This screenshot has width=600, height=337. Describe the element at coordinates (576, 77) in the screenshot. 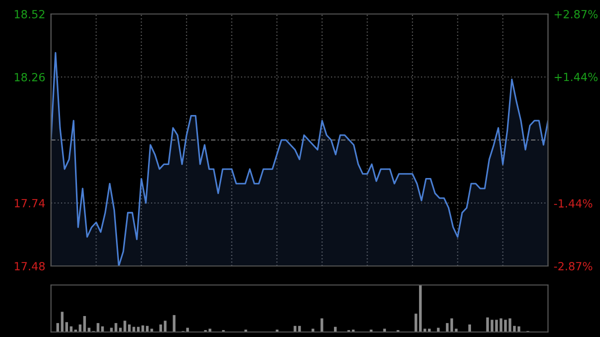

I see `y2-tick-label: +1.44%` at that location.